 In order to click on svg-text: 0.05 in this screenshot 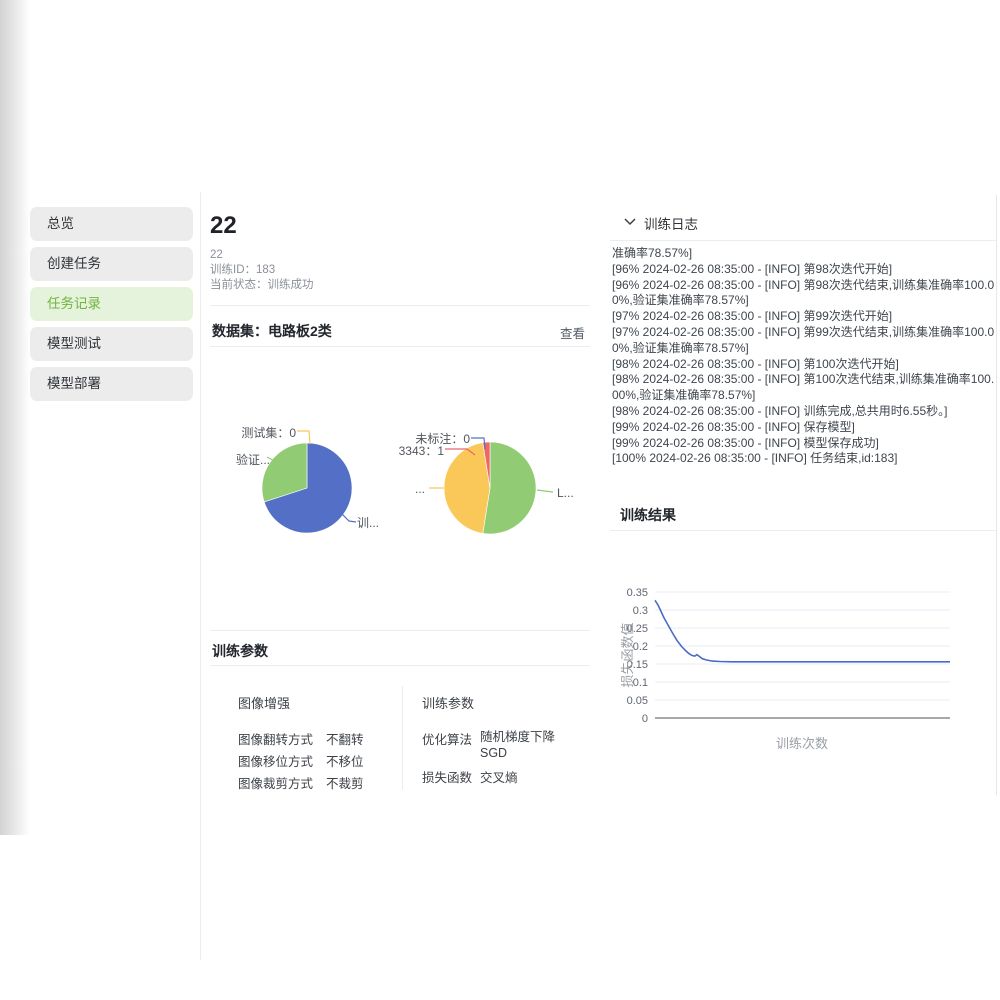, I will do `click(637, 701)`.